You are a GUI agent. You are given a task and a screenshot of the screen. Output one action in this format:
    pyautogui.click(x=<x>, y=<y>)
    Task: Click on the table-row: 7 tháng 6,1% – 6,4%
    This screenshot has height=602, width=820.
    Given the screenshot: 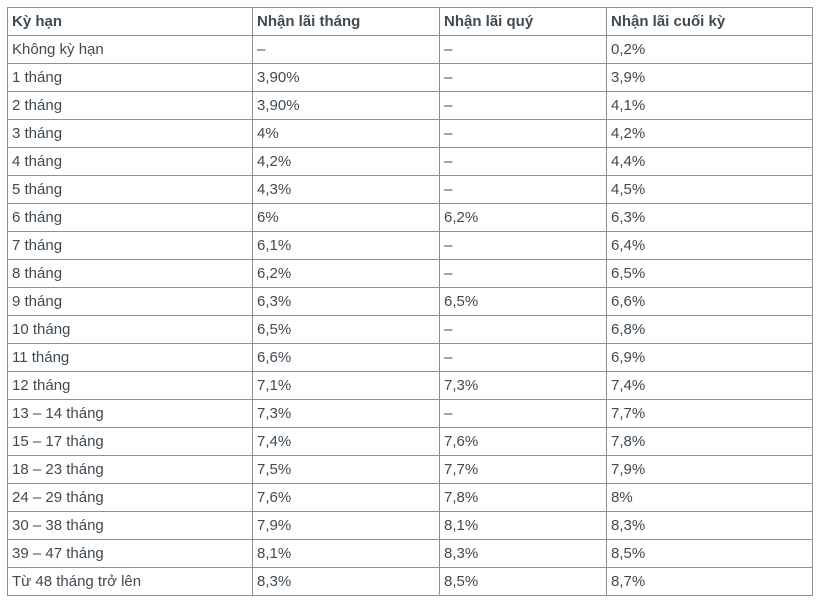 What is the action you would take?
    pyautogui.click(x=410, y=245)
    